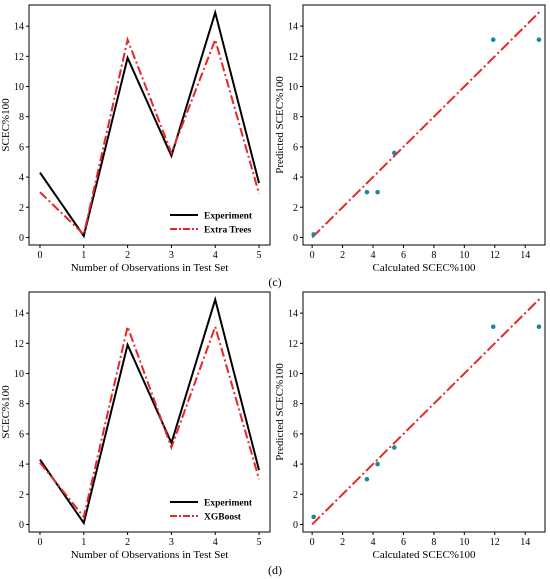 The width and height of the screenshot is (550, 579). I want to click on panel-tag-d: (d), so click(275, 570).